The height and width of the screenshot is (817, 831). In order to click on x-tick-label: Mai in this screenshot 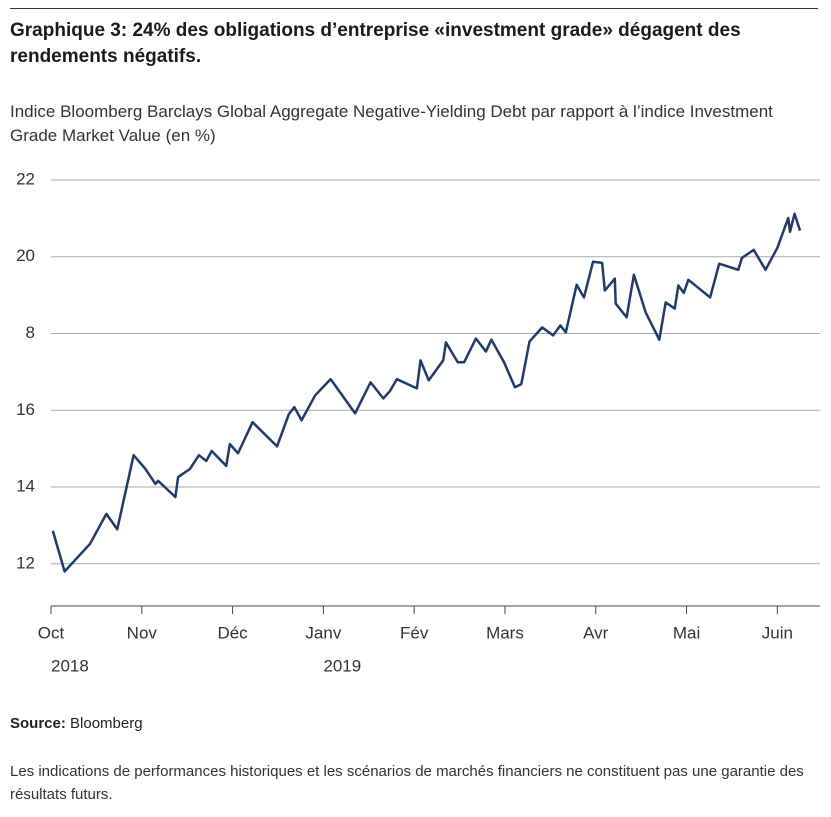, I will do `click(686, 632)`.